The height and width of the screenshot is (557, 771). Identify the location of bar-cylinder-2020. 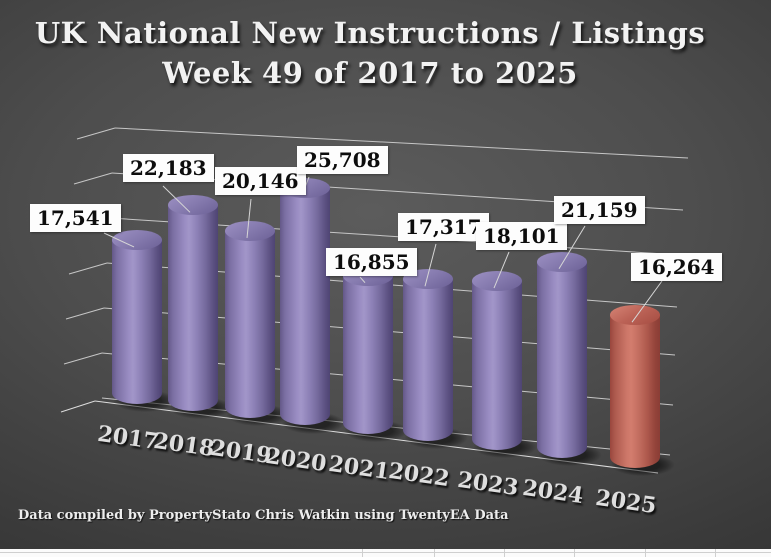
(305, 306).